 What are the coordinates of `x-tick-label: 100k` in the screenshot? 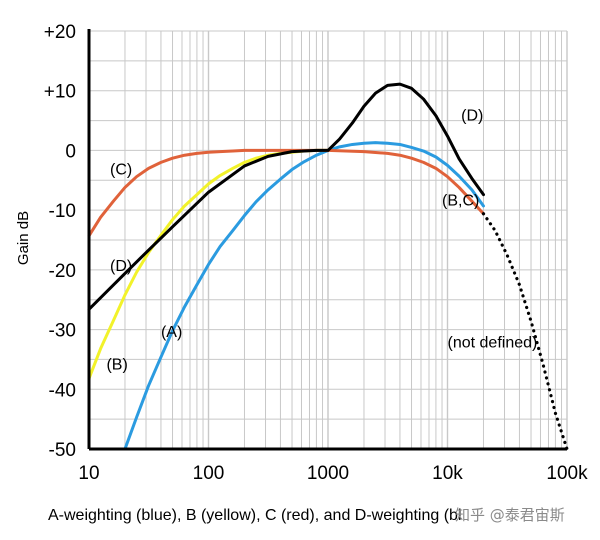 It's located at (567, 473).